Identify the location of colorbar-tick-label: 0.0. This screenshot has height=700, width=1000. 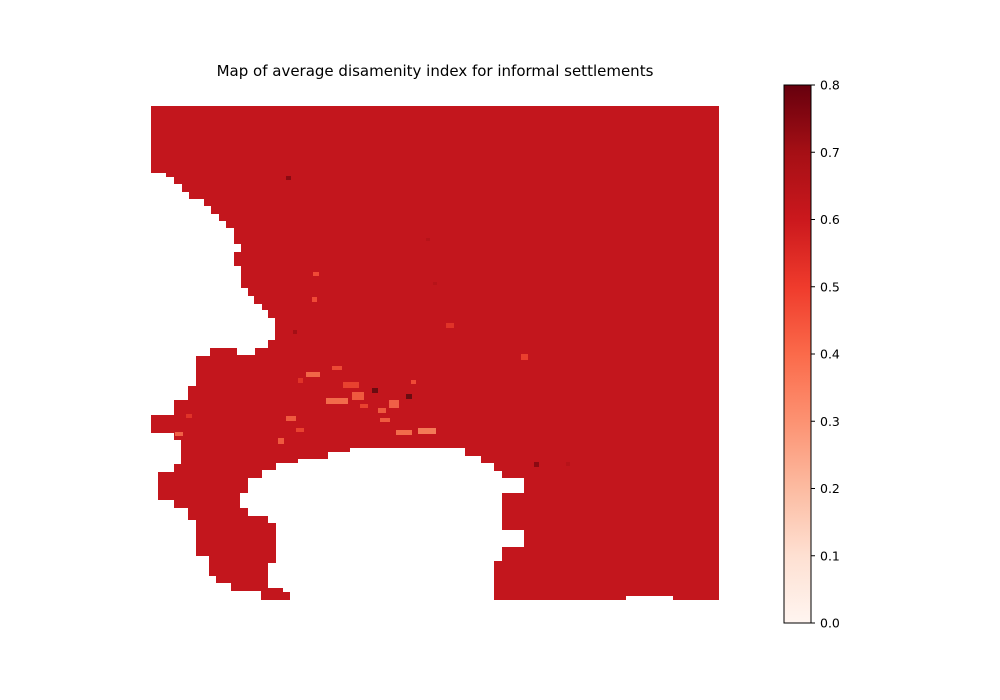
(830, 623).